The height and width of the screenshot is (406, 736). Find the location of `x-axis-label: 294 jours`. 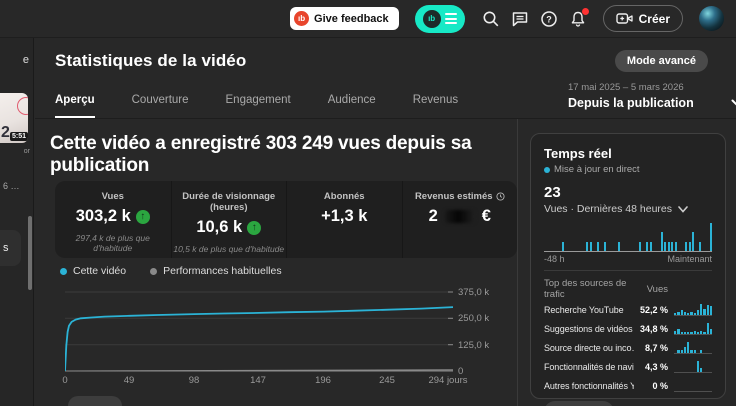

x-axis-label: 294 jours is located at coordinates (448, 380).